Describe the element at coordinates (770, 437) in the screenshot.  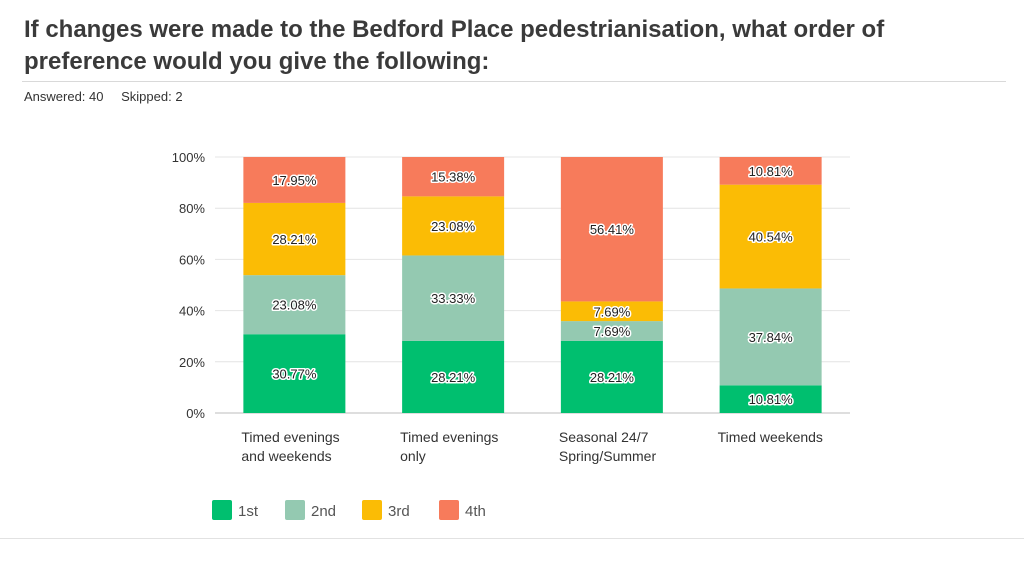
I see `category-label: Timed weekends` at that location.